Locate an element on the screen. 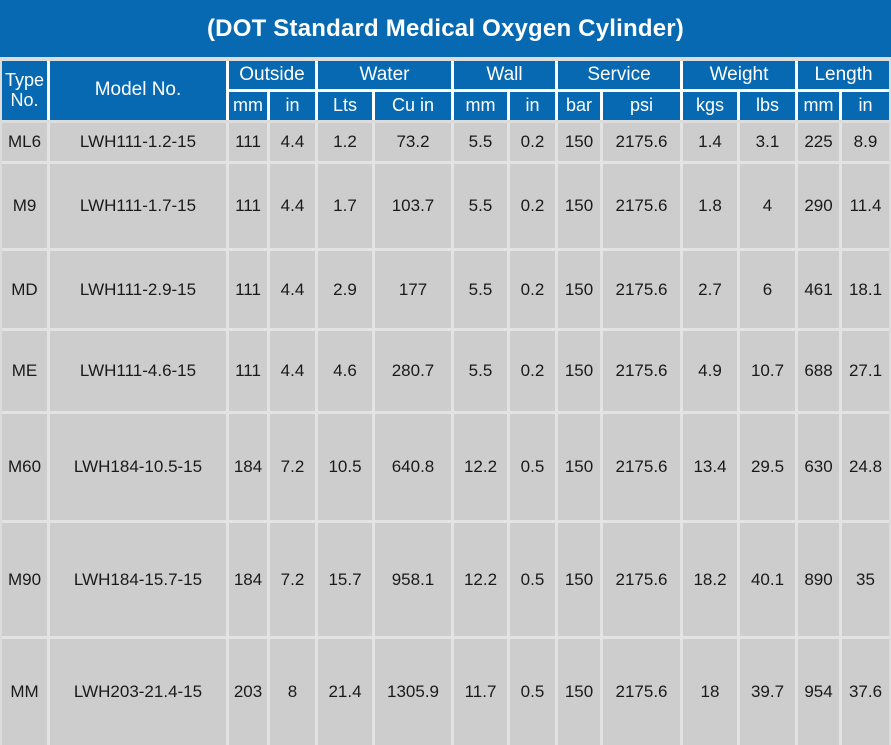 This screenshot has height=745, width=891. row-value-cell: 640.8 is located at coordinates (413, 467).